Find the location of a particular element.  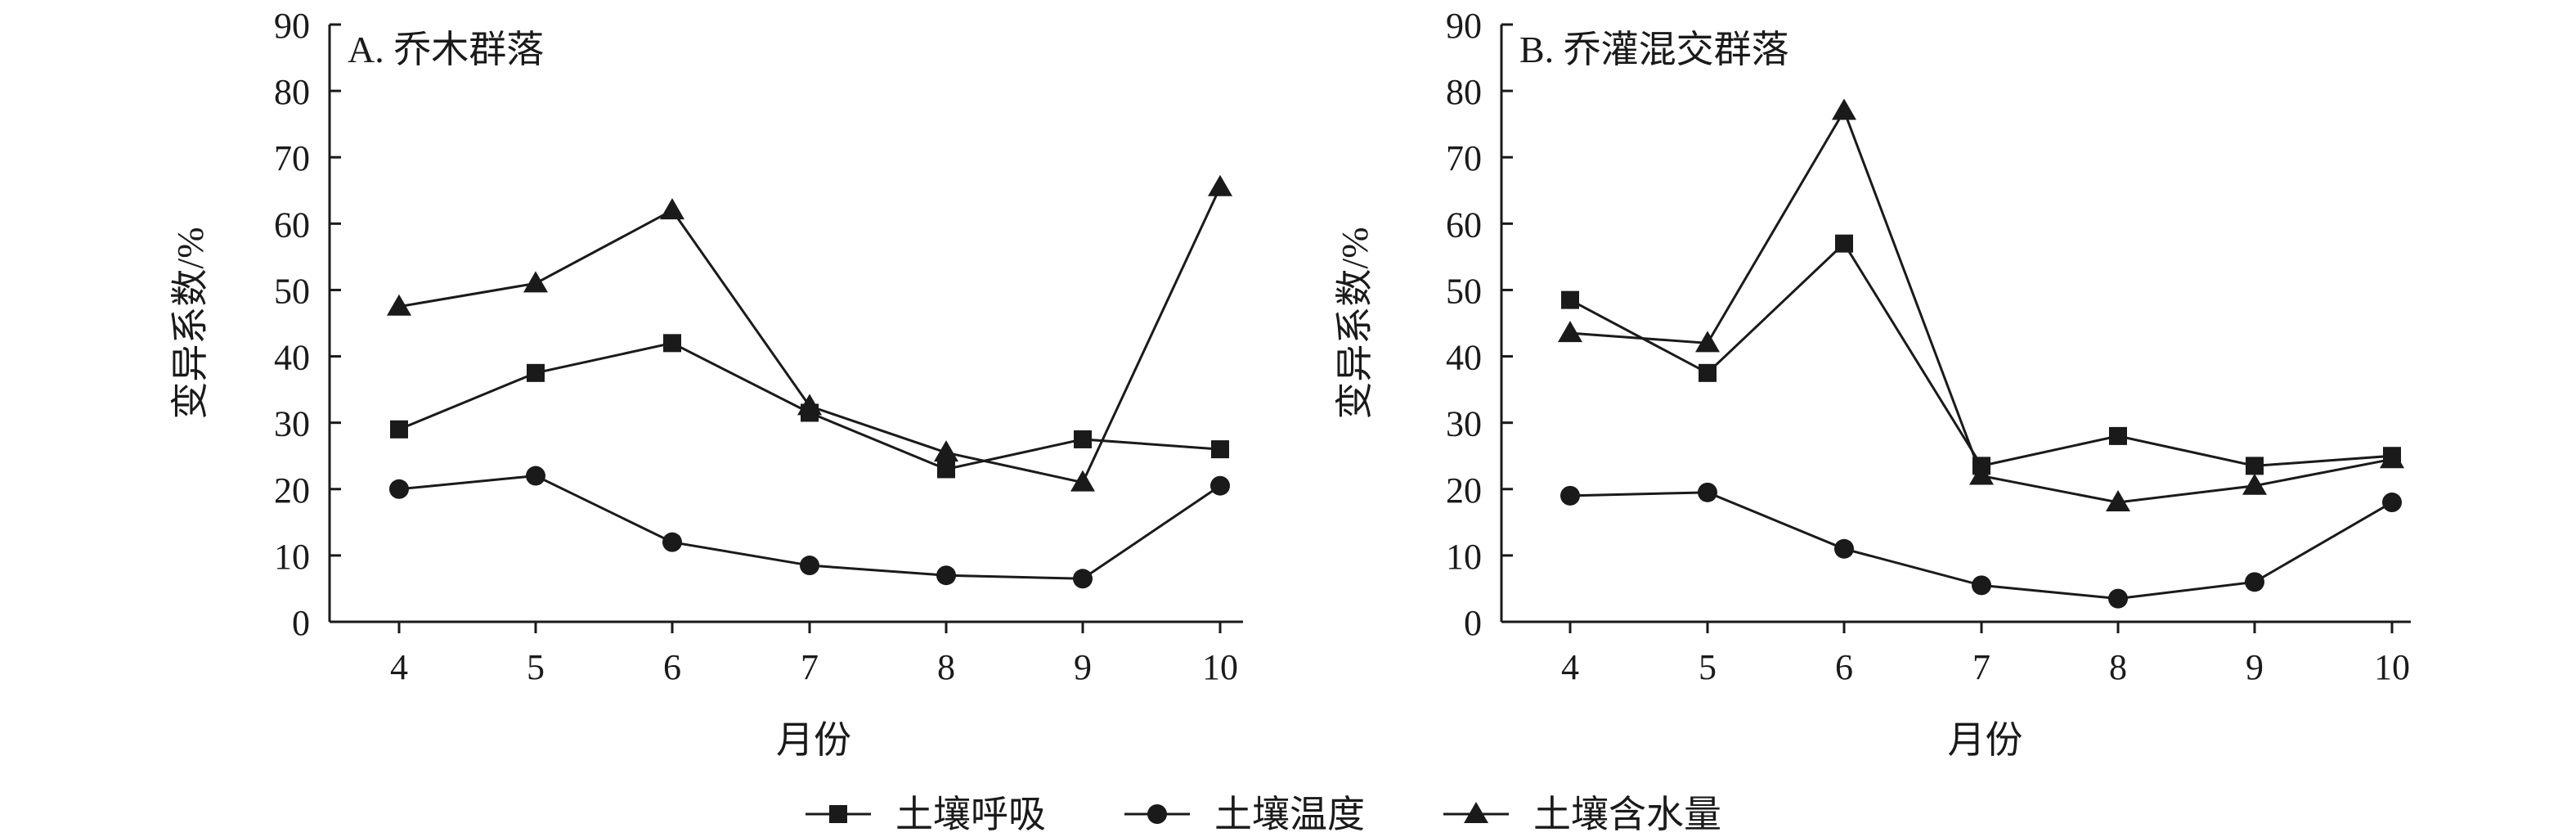

panel-b-x-tick-label: 5 is located at coordinates (1708, 667).